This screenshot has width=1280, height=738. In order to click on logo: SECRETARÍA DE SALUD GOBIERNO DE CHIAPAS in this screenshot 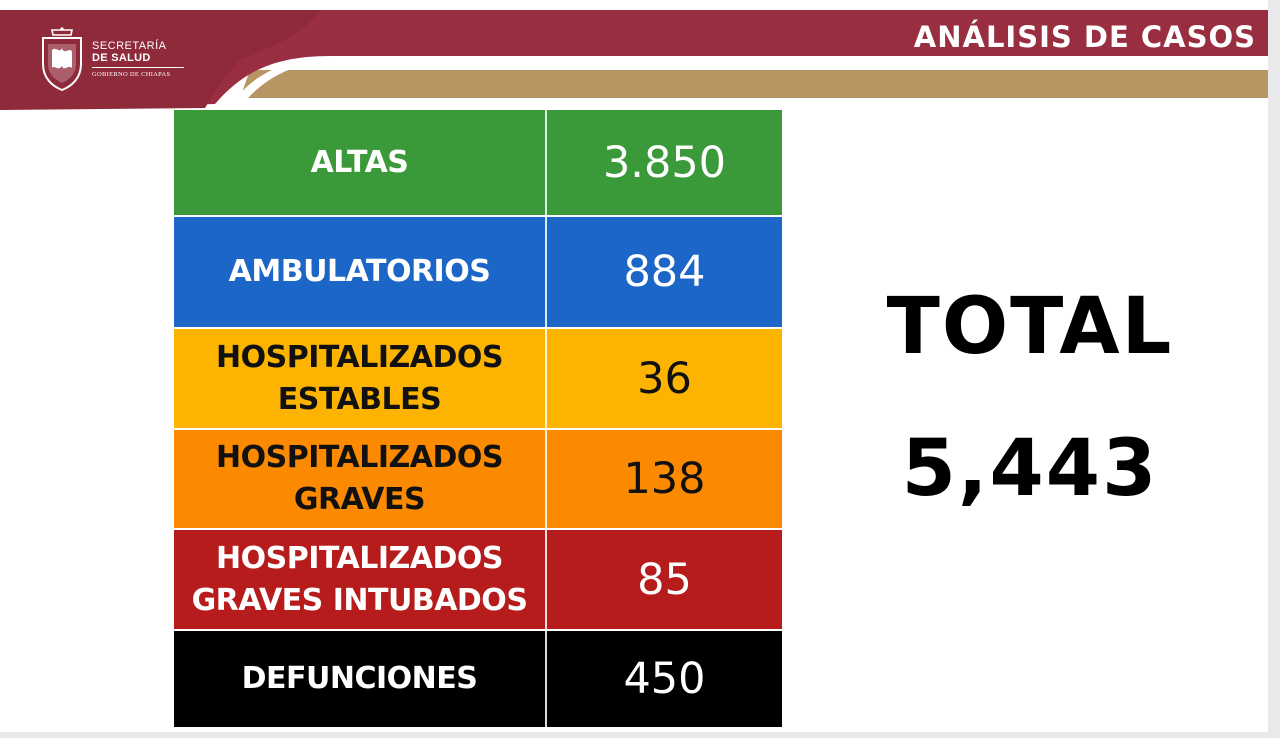, I will do `click(113, 60)`.